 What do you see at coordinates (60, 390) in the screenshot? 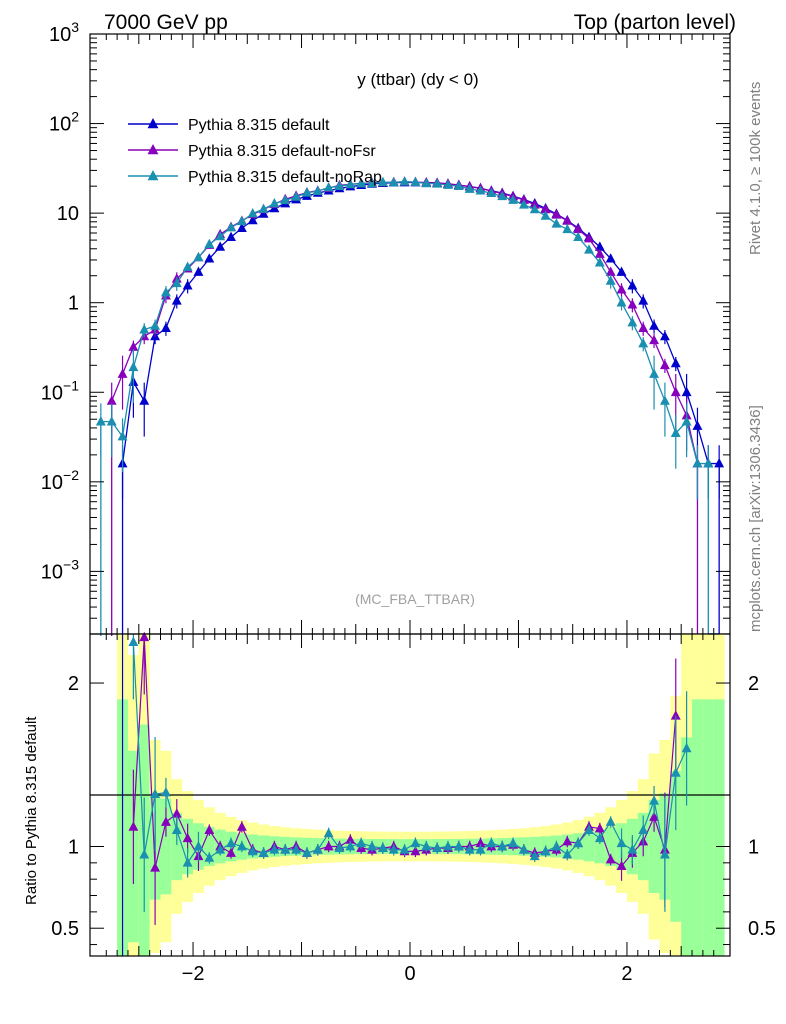
I see `main-y-tick-label: 10⁻¹` at bounding box center [60, 390].